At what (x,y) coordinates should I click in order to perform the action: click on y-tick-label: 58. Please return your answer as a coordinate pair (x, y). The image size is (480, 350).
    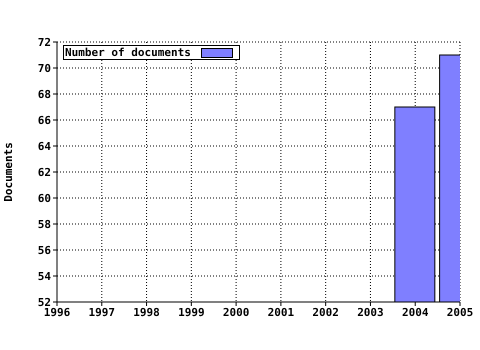
    Looking at the image, I should click on (44, 224).